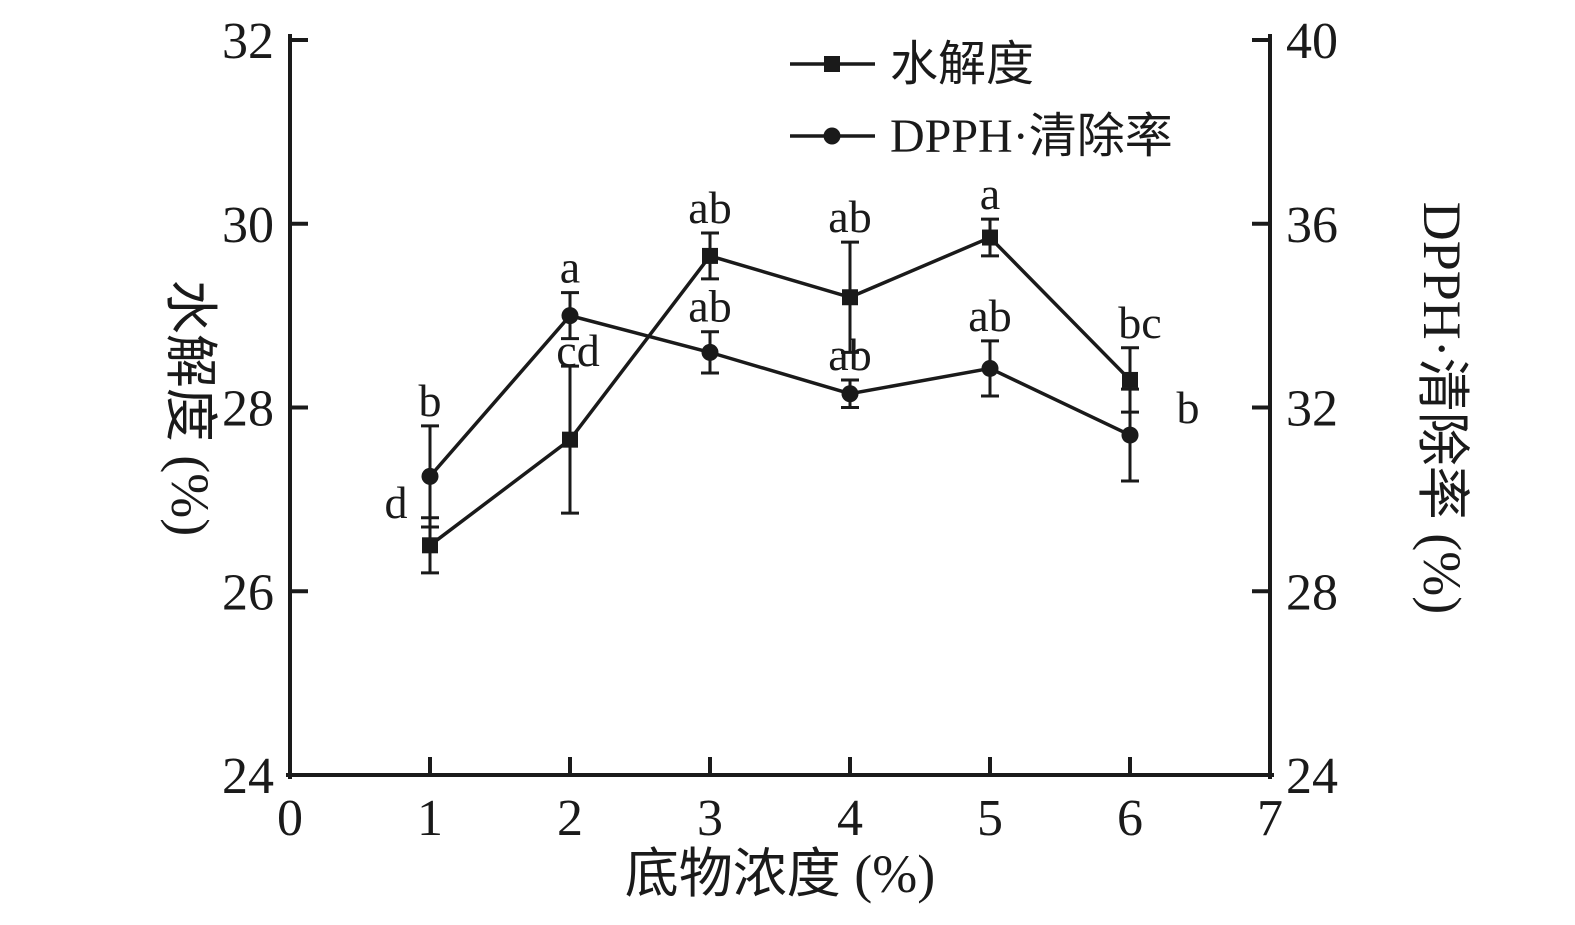 This screenshot has width=1575, height=925. I want to click on legend-circle-marker, so click(832, 136).